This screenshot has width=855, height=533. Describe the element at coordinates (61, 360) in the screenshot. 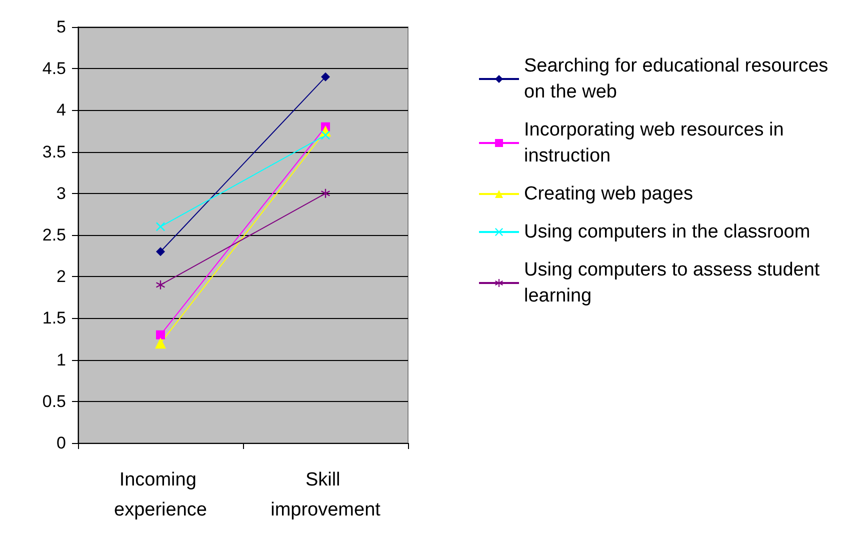

I see `y-tick-label: 1` at that location.